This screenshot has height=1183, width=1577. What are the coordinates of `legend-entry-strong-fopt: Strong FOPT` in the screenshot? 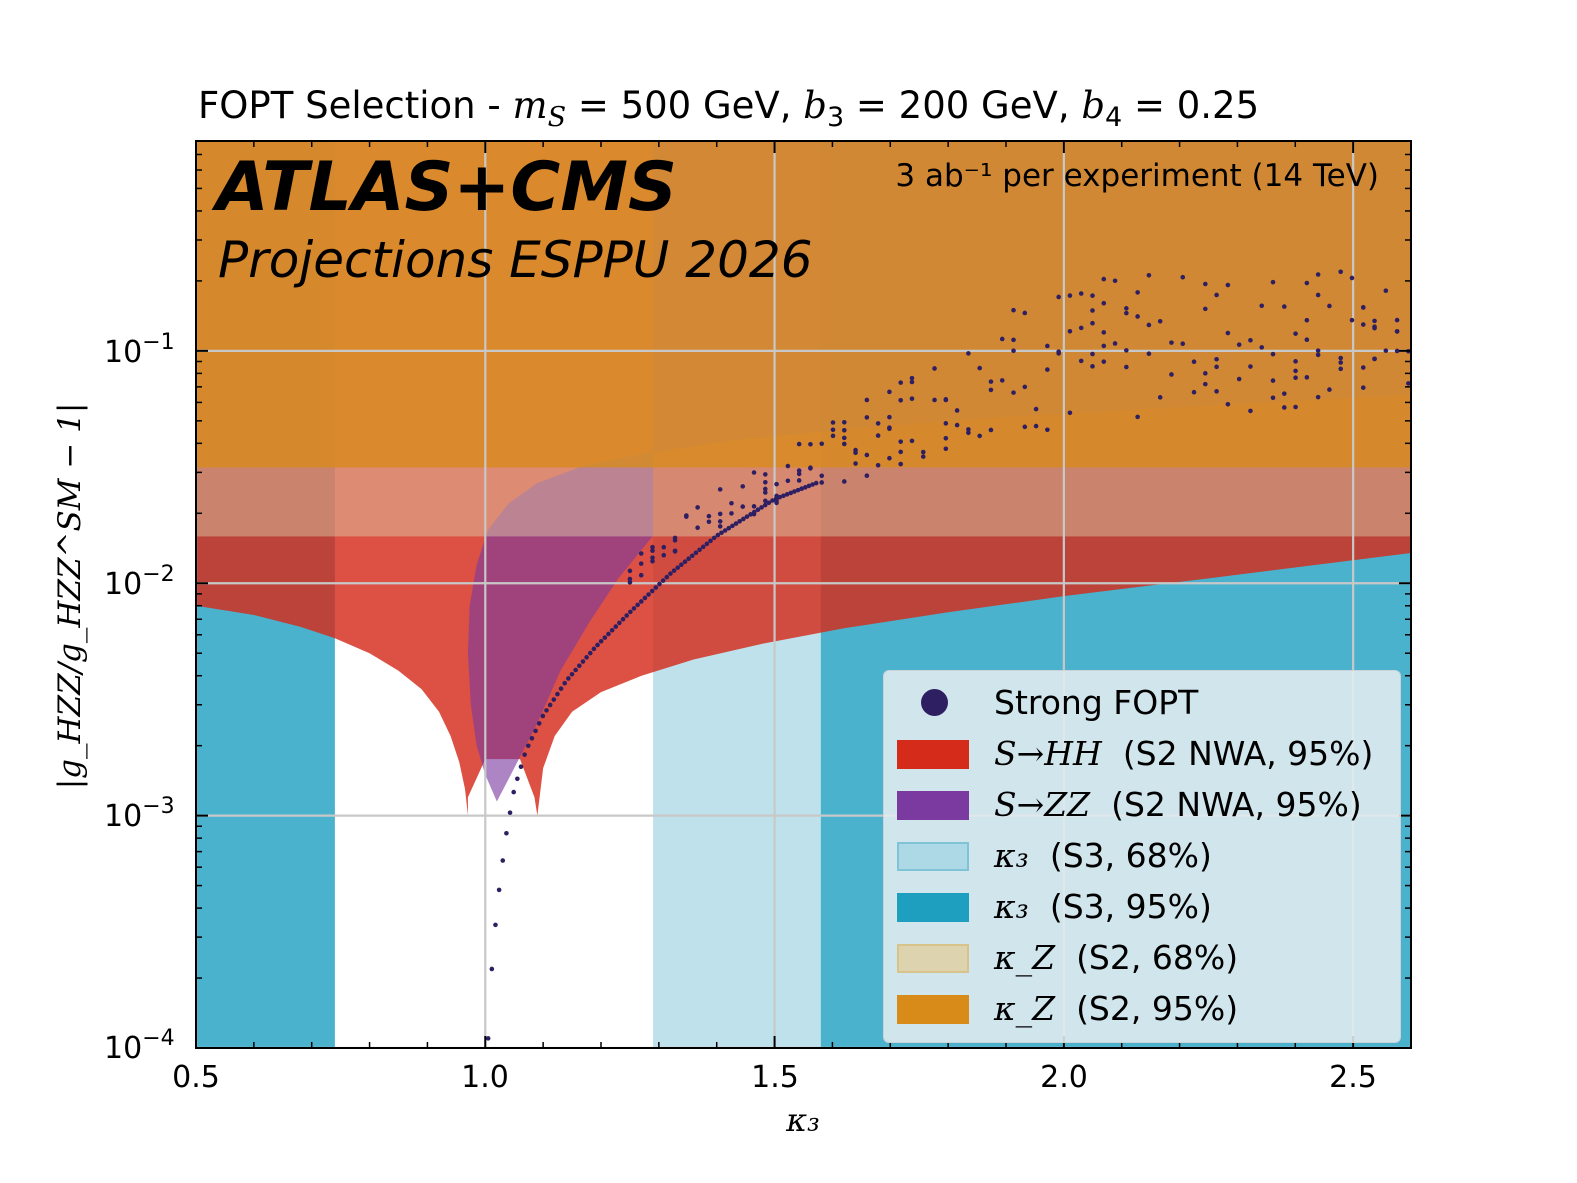 It's located at (1142, 704).